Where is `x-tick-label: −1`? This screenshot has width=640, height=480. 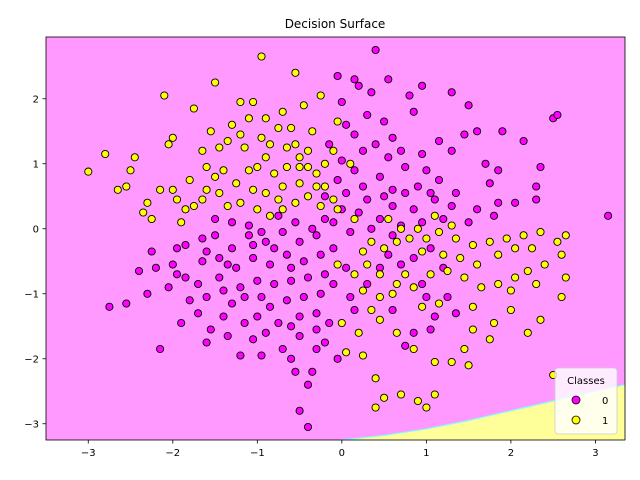
x-tick-label: −1 is located at coordinates (257, 453).